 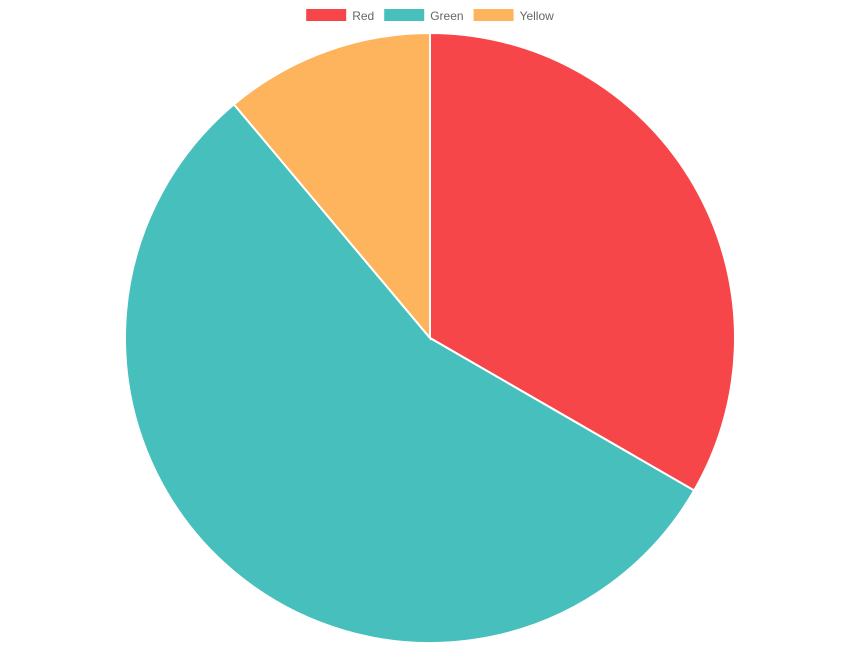 I want to click on legend-swatch-yellow, so click(x=493, y=15).